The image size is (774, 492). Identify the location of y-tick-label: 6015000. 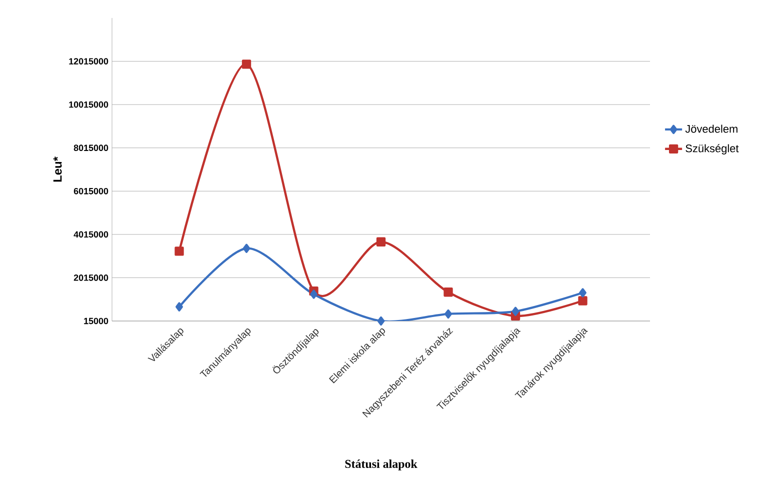
(91, 191).